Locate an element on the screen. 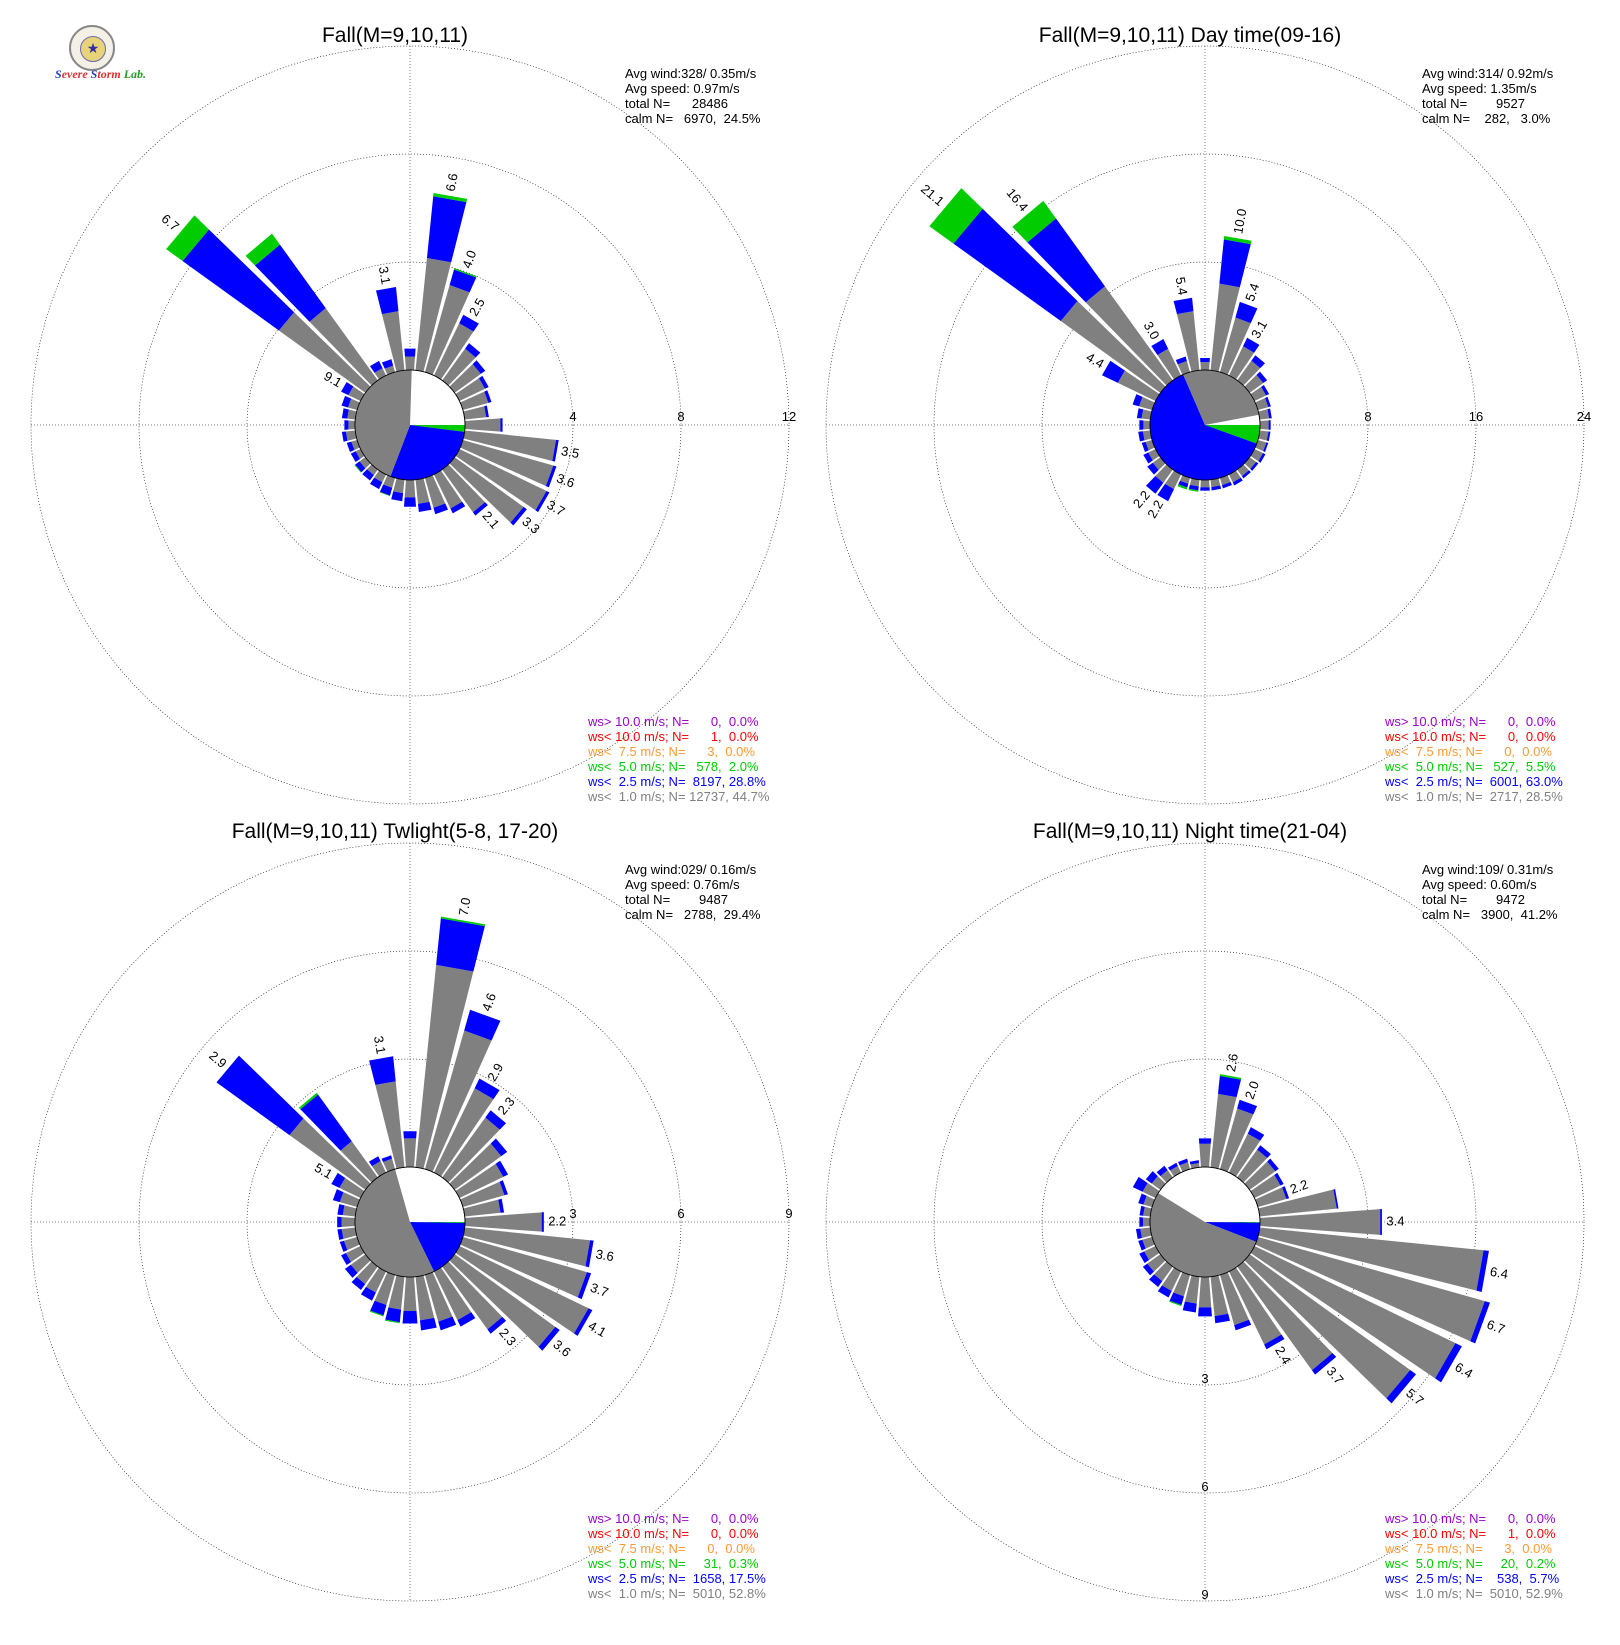 This screenshot has width=1620, height=1645. bar-value-label: 21.1 is located at coordinates (932, 195).